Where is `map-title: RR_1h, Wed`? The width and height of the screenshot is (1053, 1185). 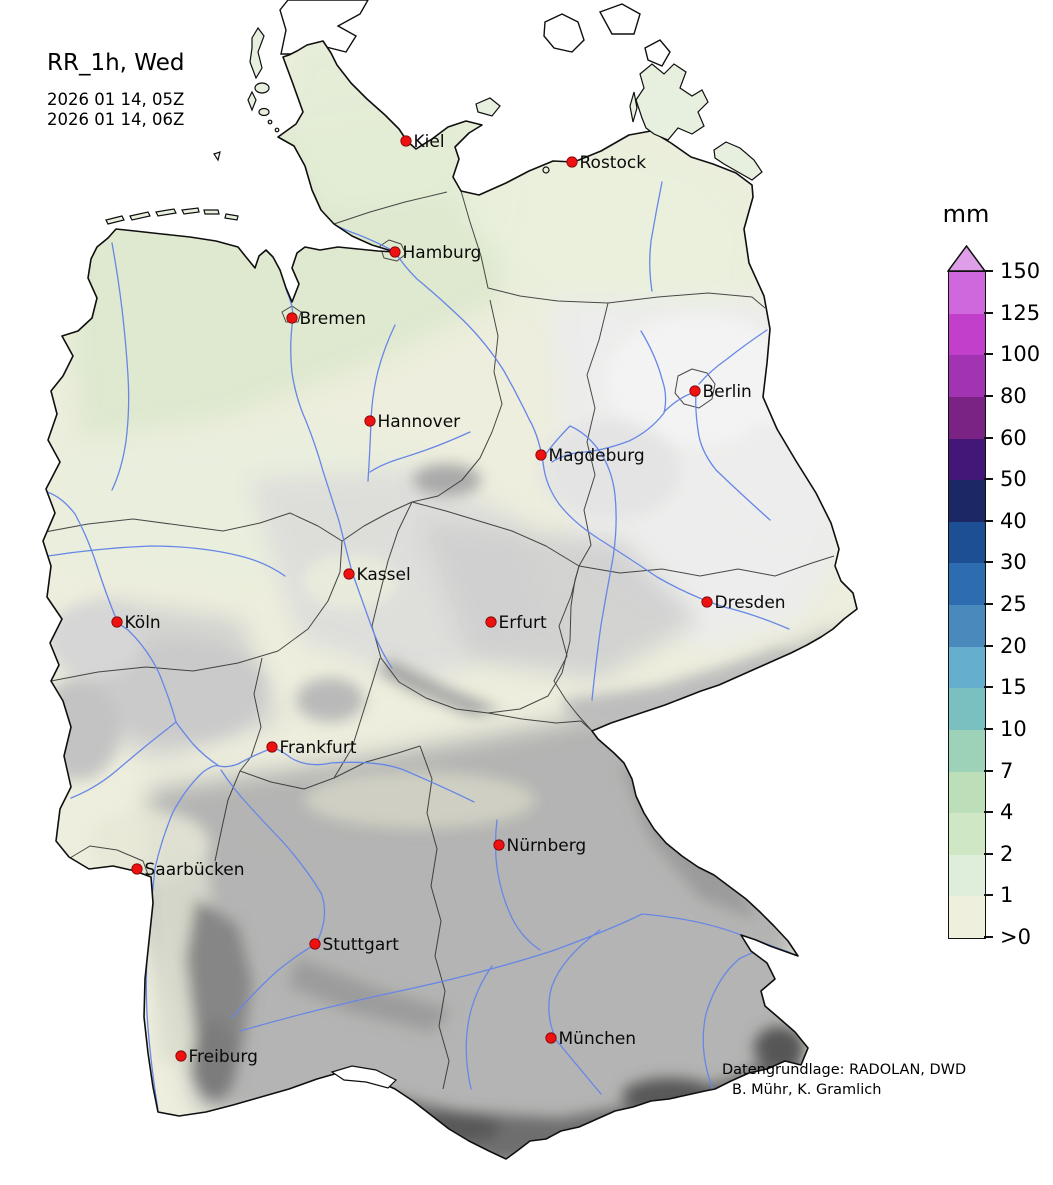
map-title: RR_1h, Wed is located at coordinates (116, 63).